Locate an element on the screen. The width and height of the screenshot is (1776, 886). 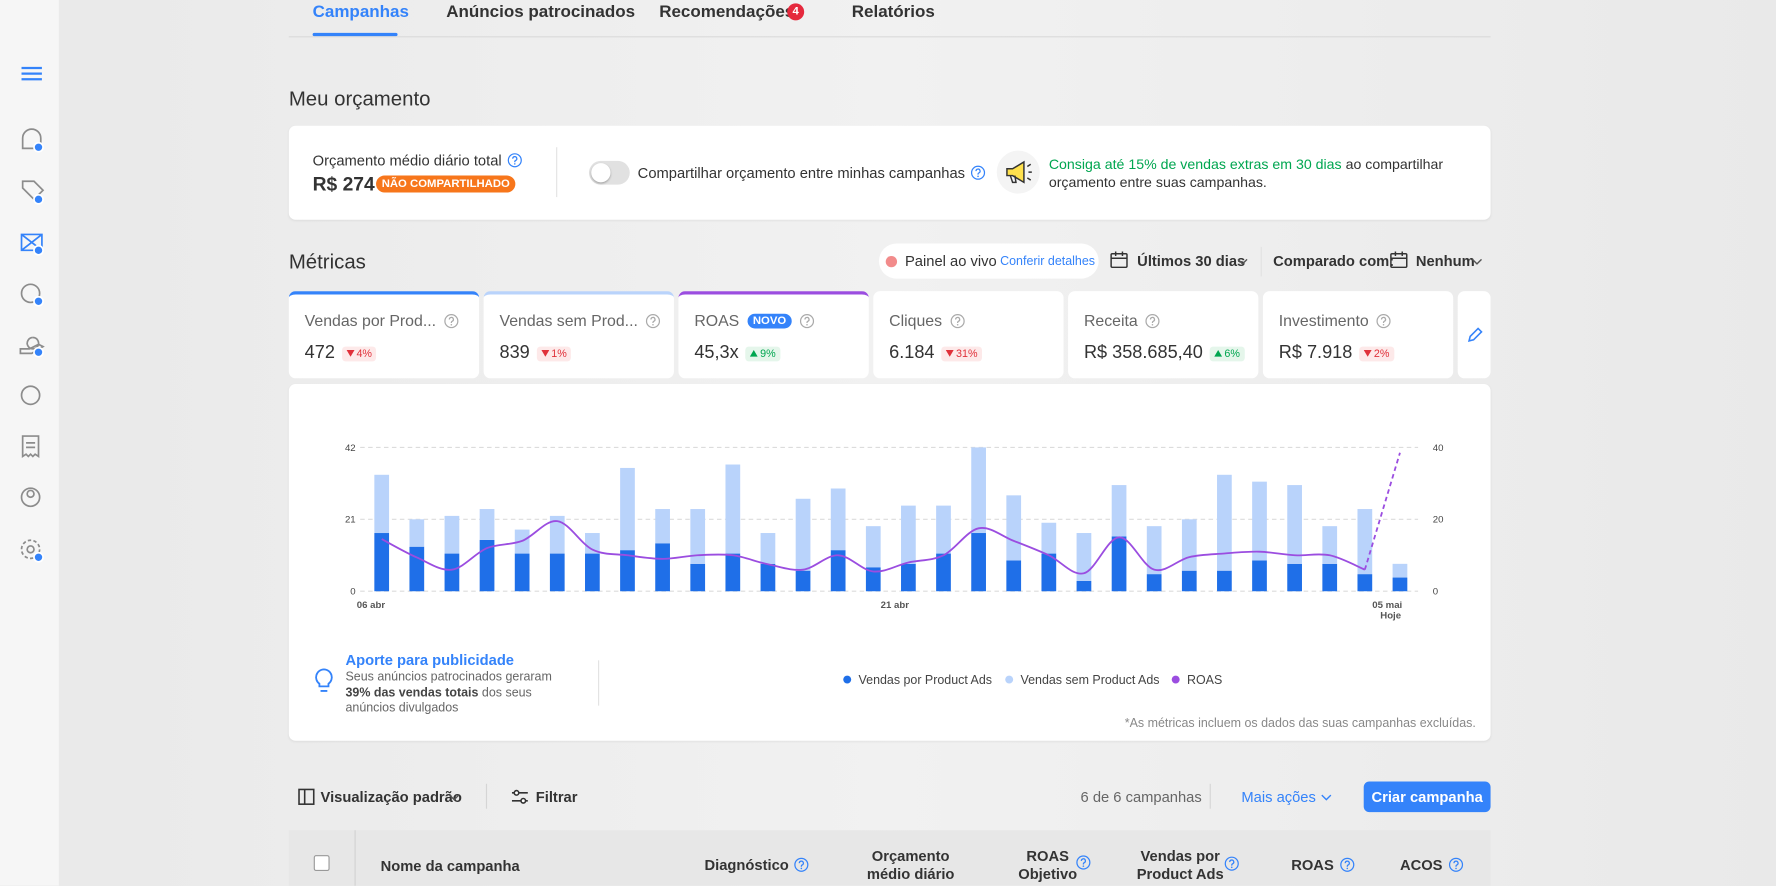
user-icon is located at coordinates (30, 497).